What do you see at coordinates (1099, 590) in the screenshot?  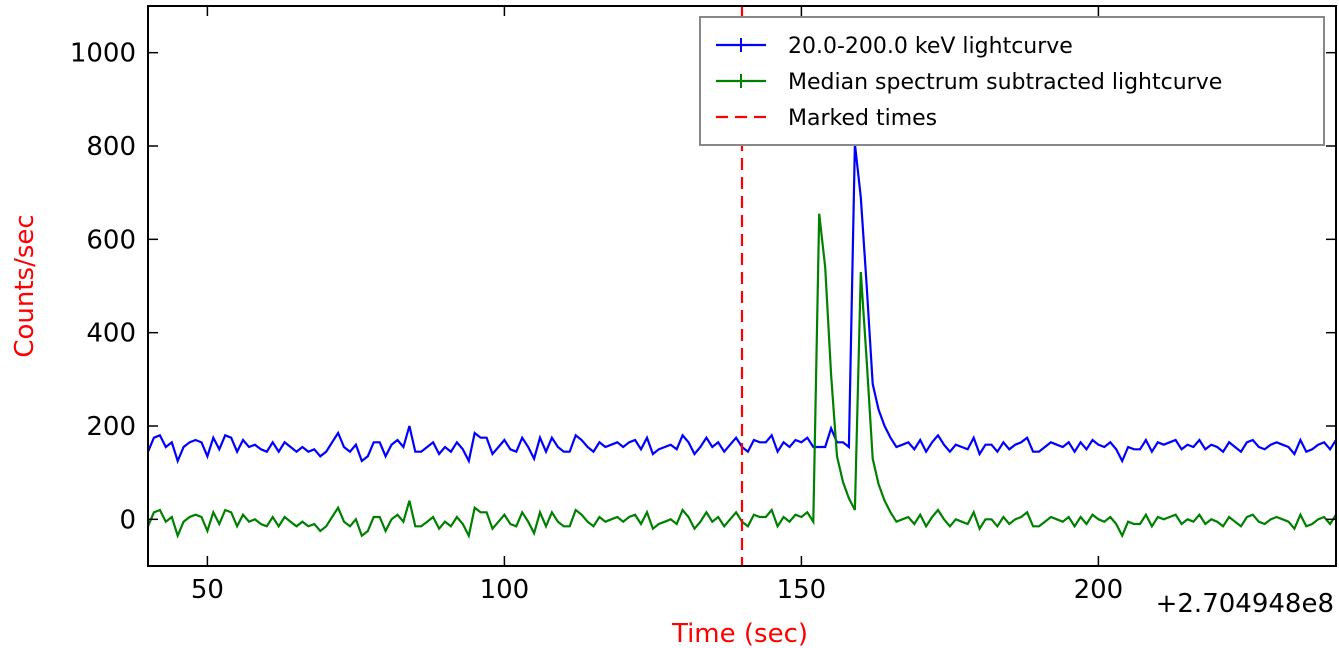 I see `x-tick-label: 200` at bounding box center [1099, 590].